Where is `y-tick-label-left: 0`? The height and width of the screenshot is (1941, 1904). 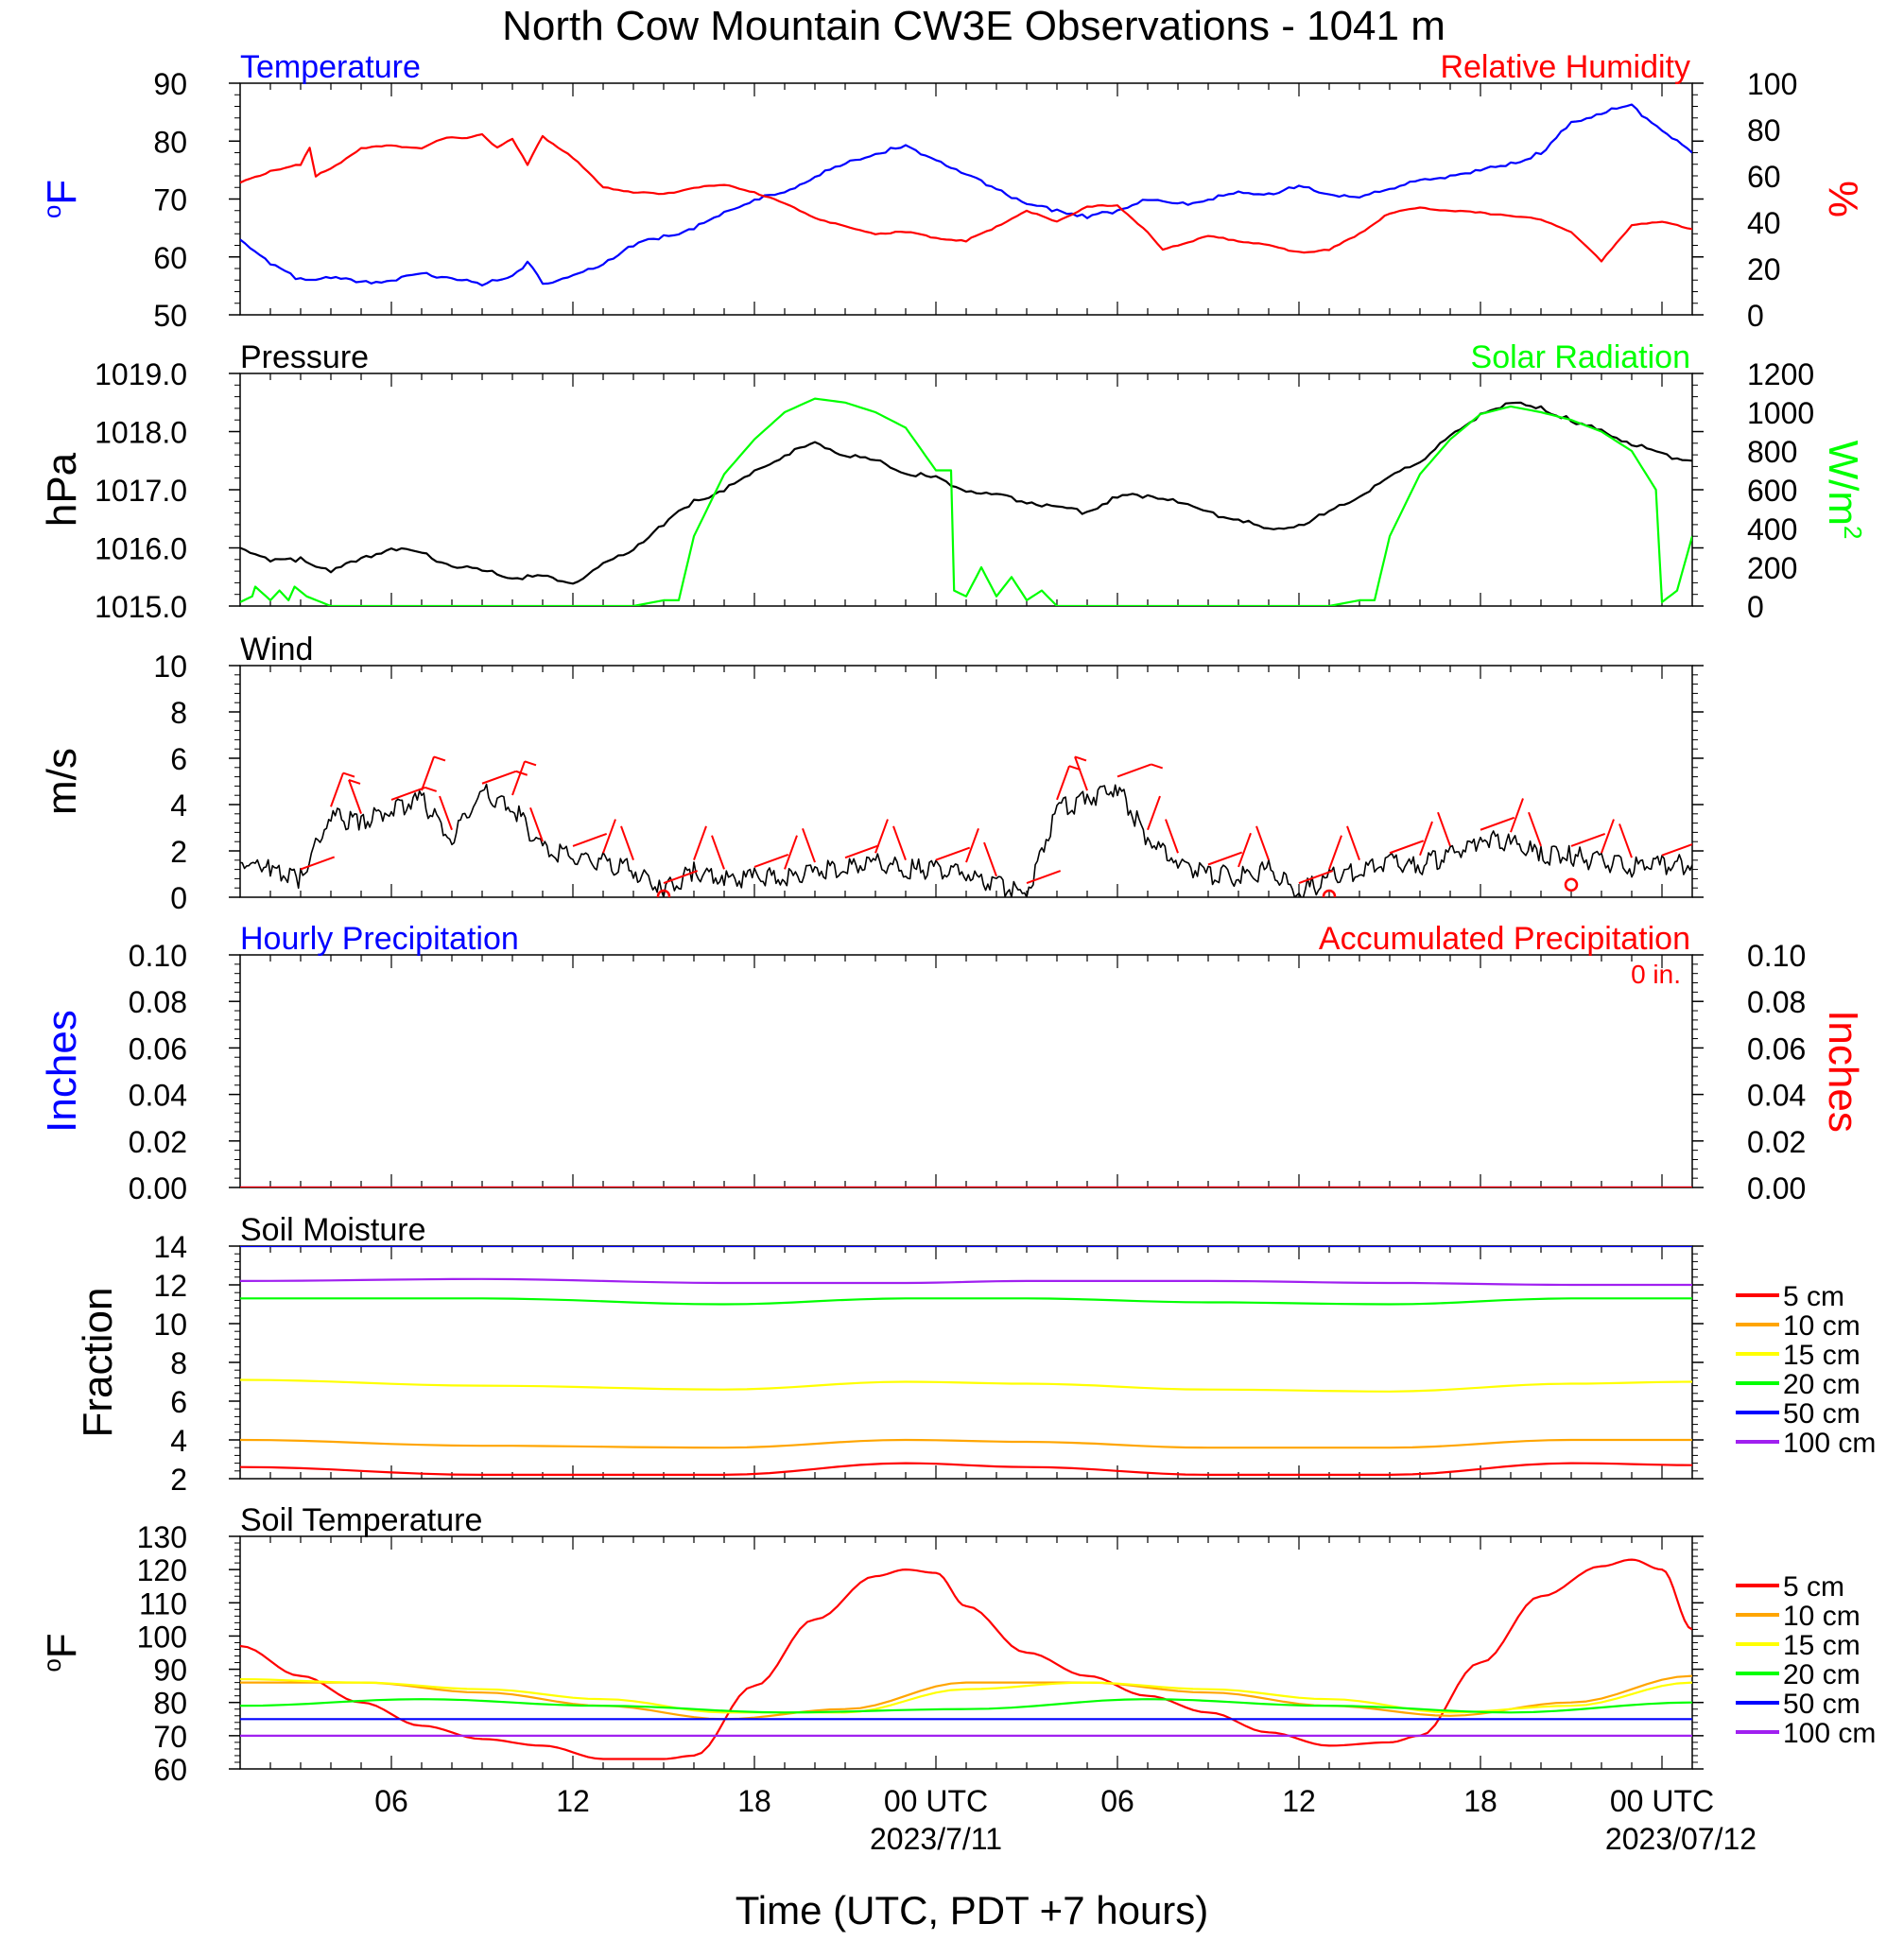
y-tick-label-left: 0 is located at coordinates (178, 898).